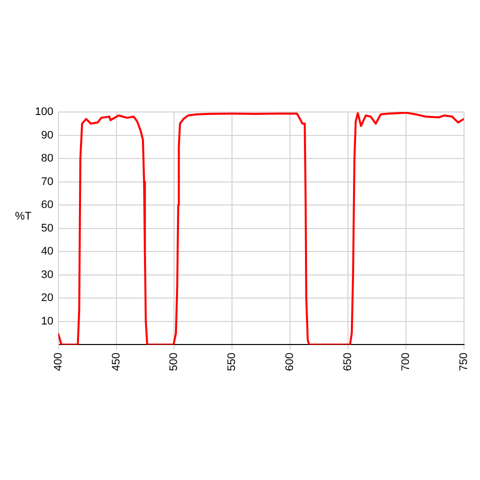  Describe the element at coordinates (23, 216) in the screenshot. I see `y-axis-title: %T` at that location.